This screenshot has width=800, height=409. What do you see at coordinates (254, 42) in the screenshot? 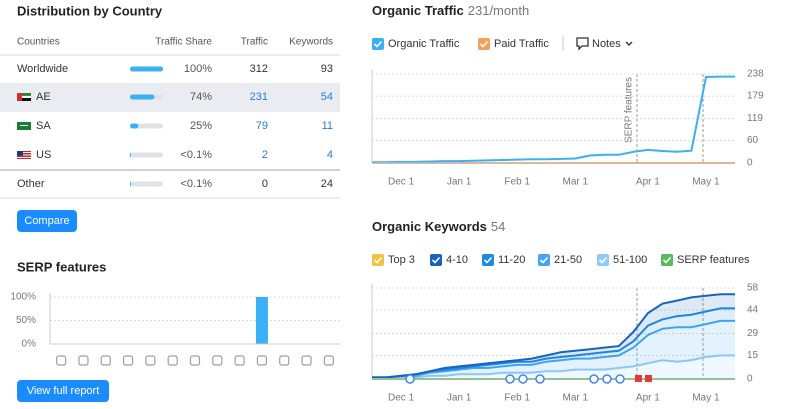
I see `column-header: Traffic` at bounding box center [254, 42].